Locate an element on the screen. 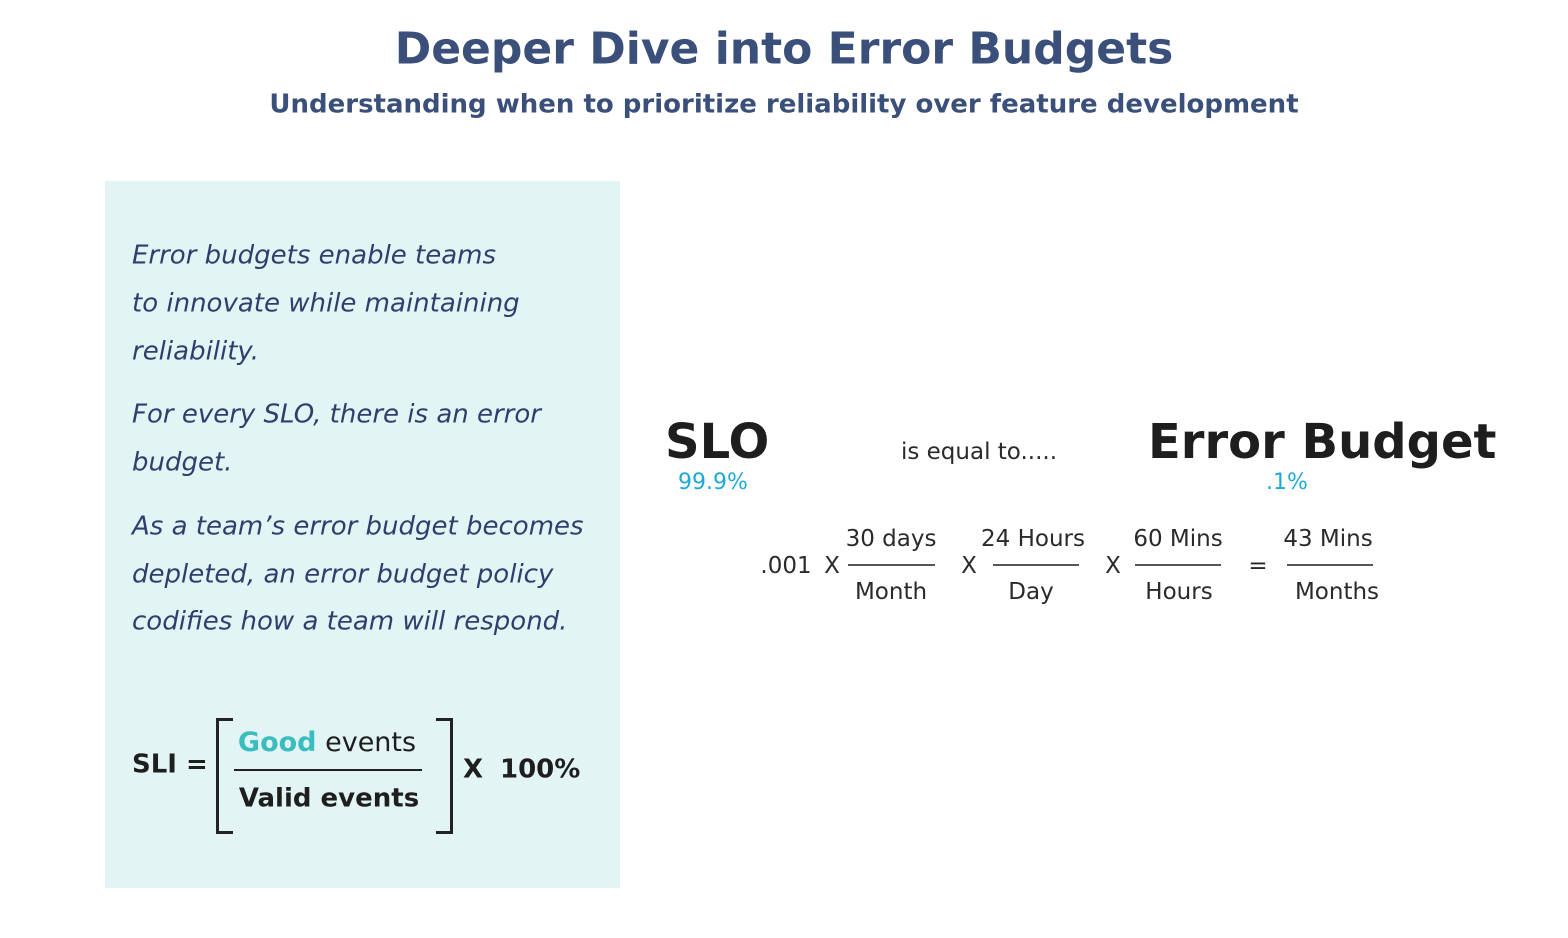 The height and width of the screenshot is (938, 1568). title: Deeper Dive into Error Budgets is located at coordinates (784, 49).